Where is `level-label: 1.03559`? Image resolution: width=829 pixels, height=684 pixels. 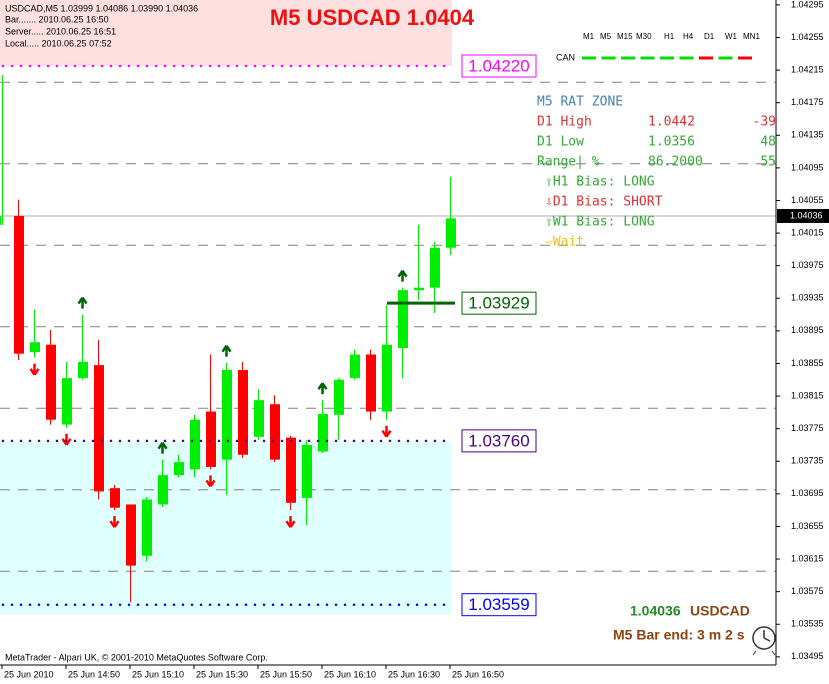 level-label: 1.03559 is located at coordinates (498, 604).